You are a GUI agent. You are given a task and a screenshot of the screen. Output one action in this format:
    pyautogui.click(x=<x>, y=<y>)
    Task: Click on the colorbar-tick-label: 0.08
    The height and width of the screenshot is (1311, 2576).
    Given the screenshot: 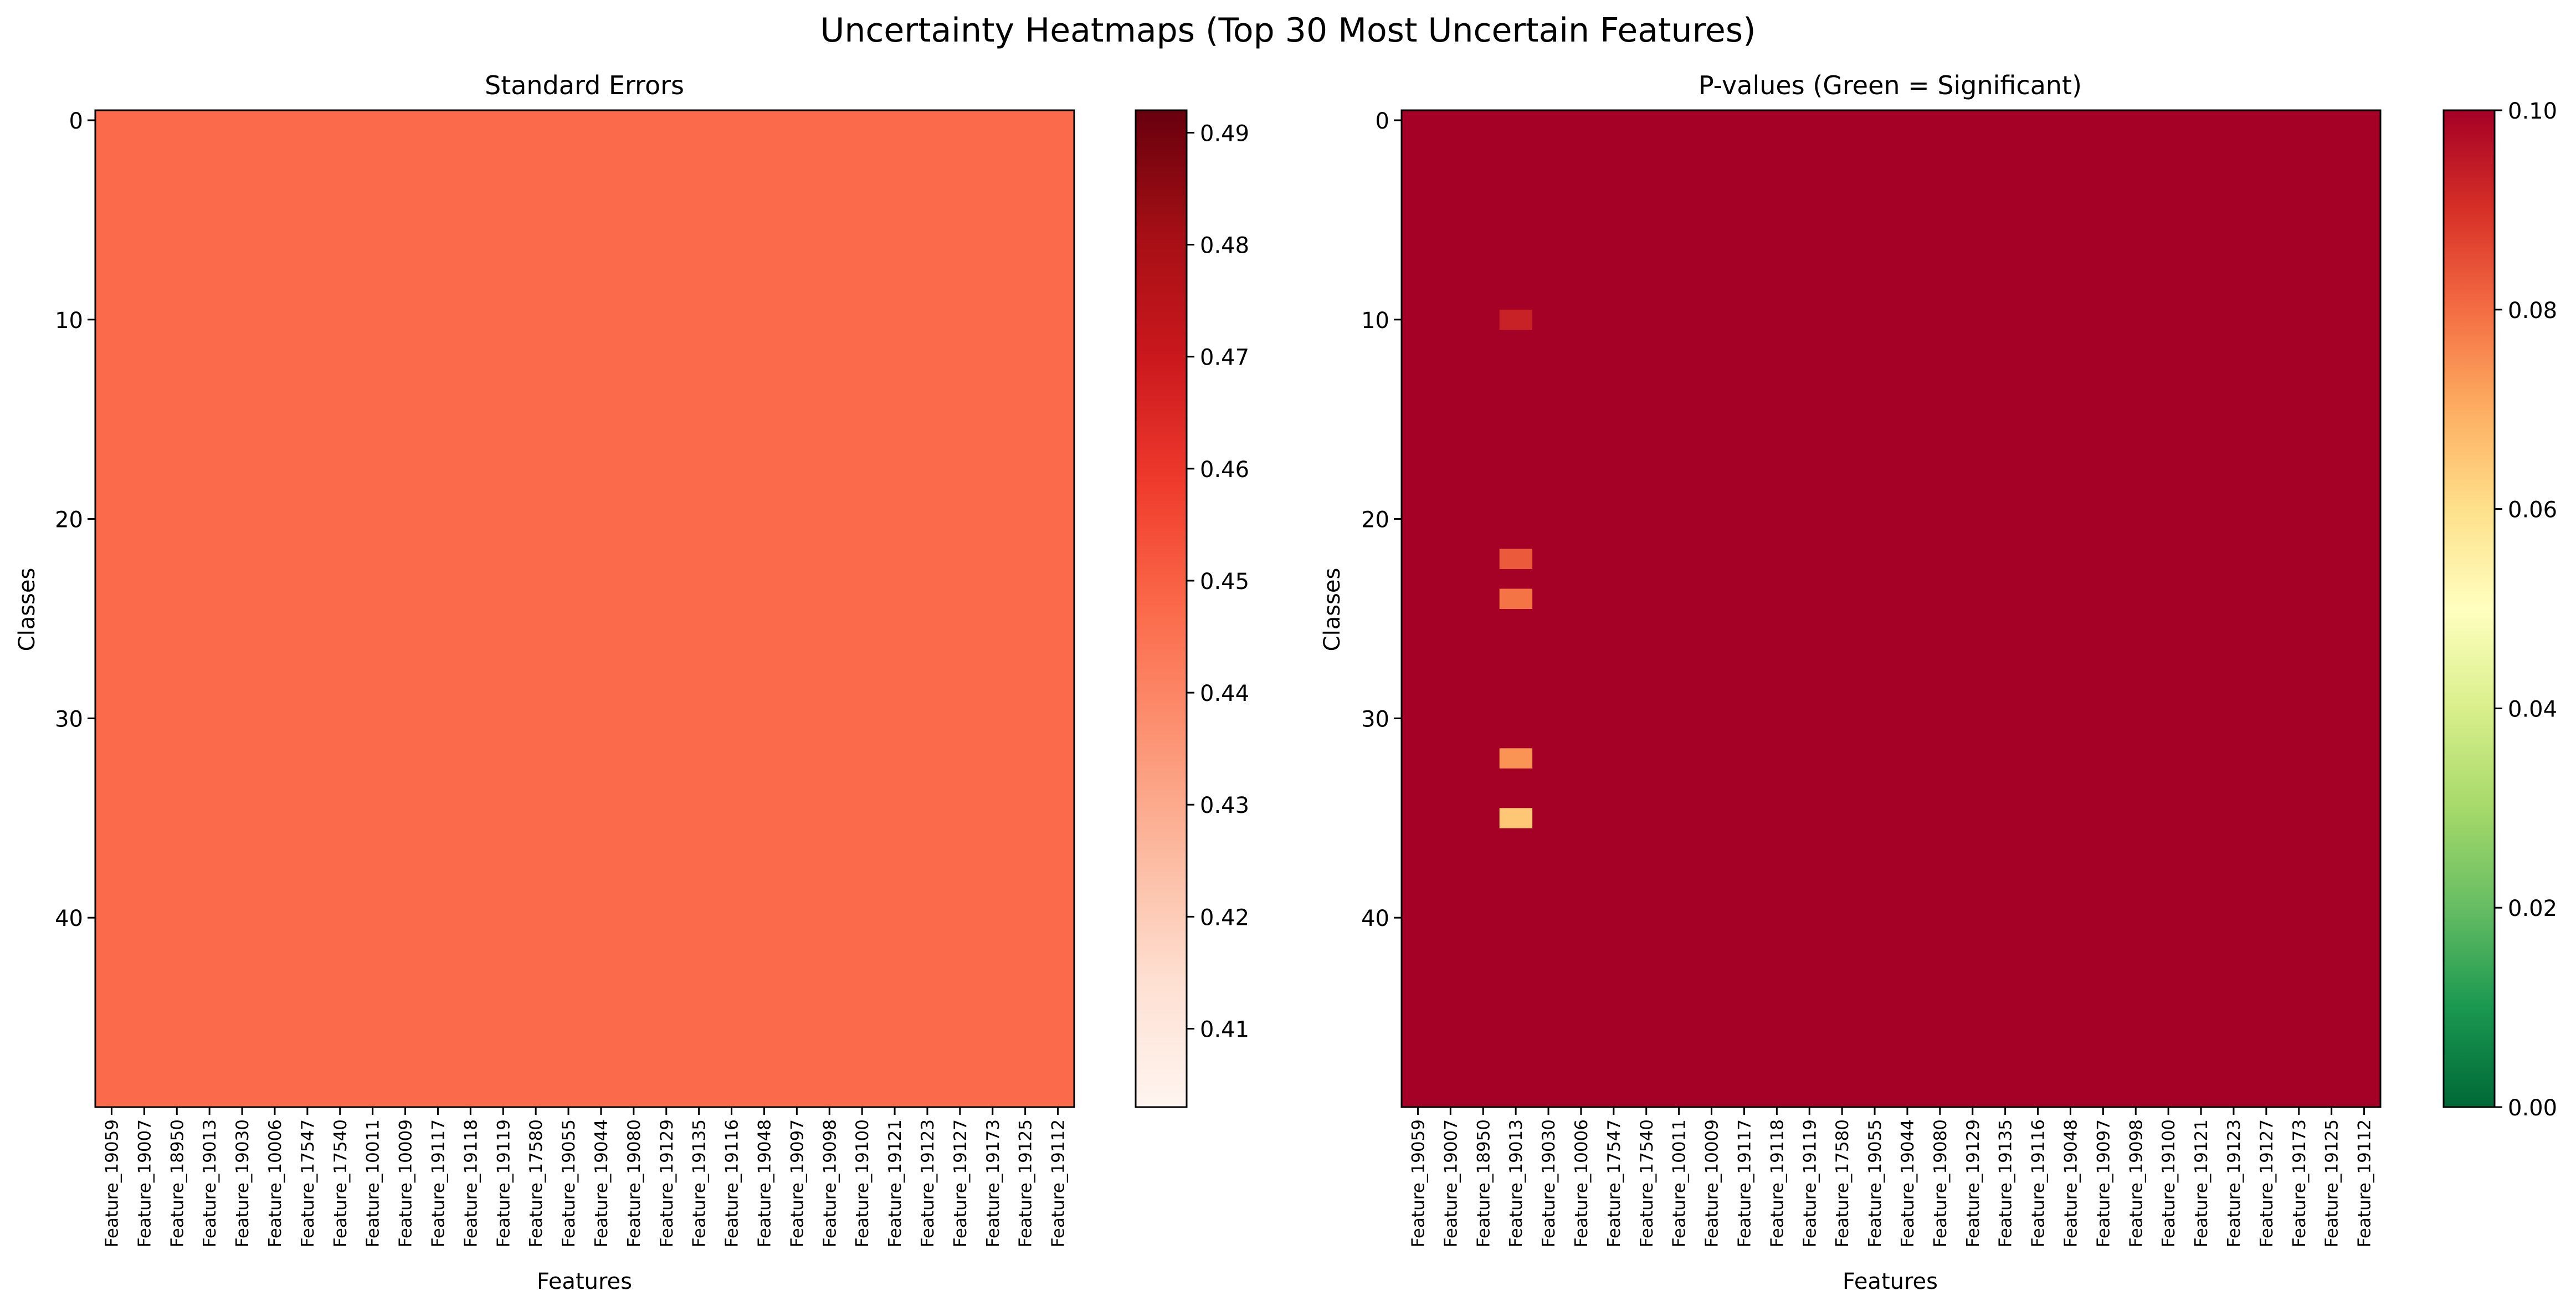 What is the action you would take?
    pyautogui.click(x=2532, y=311)
    